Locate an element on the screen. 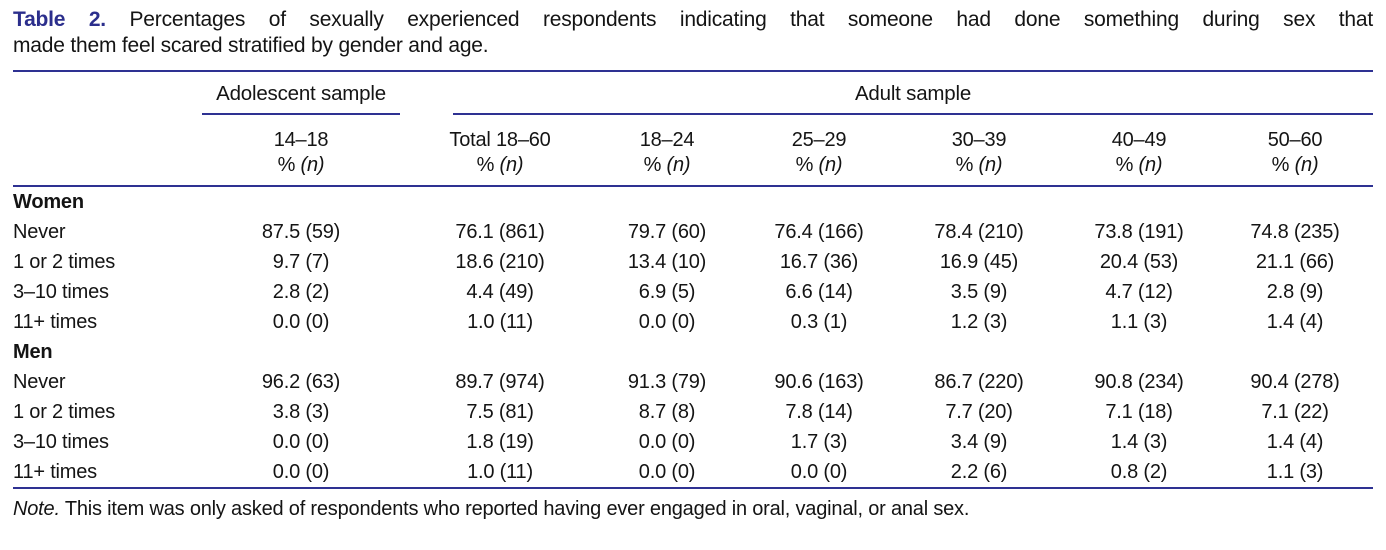 The width and height of the screenshot is (1386, 550). column-header-total-18-60: Total 18–60 % (n) is located at coordinates (500, 151).